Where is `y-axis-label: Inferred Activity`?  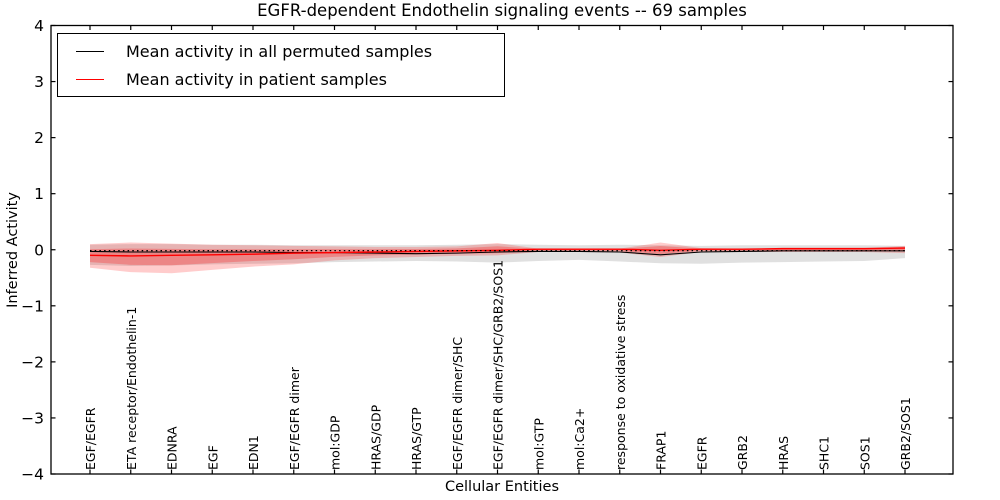
y-axis-label: Inferred Activity is located at coordinates (13, 250).